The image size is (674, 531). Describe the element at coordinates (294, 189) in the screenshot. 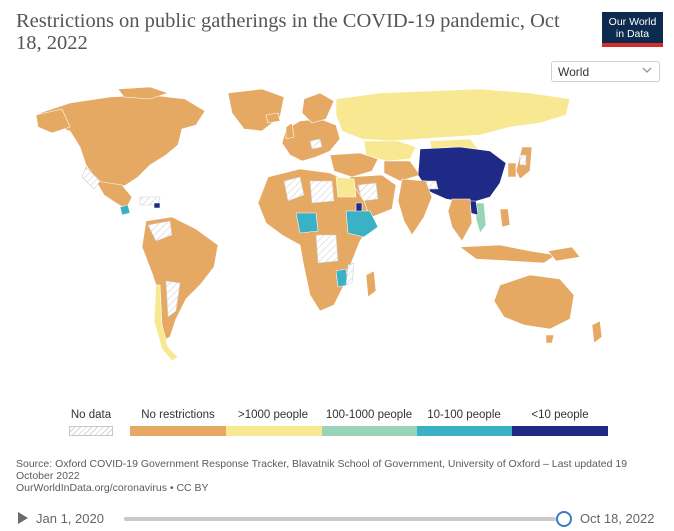

I see `country-north-africa-nodata` at that location.